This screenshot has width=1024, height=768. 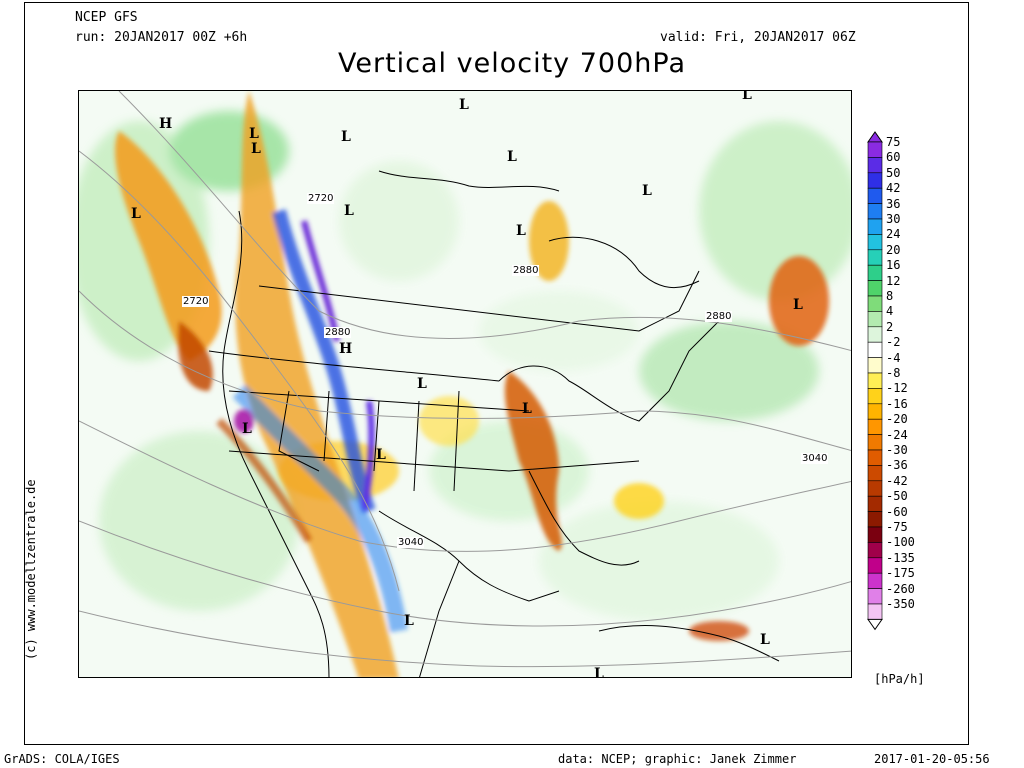 I want to click on model-name: NCEP GFS, so click(x=106, y=17).